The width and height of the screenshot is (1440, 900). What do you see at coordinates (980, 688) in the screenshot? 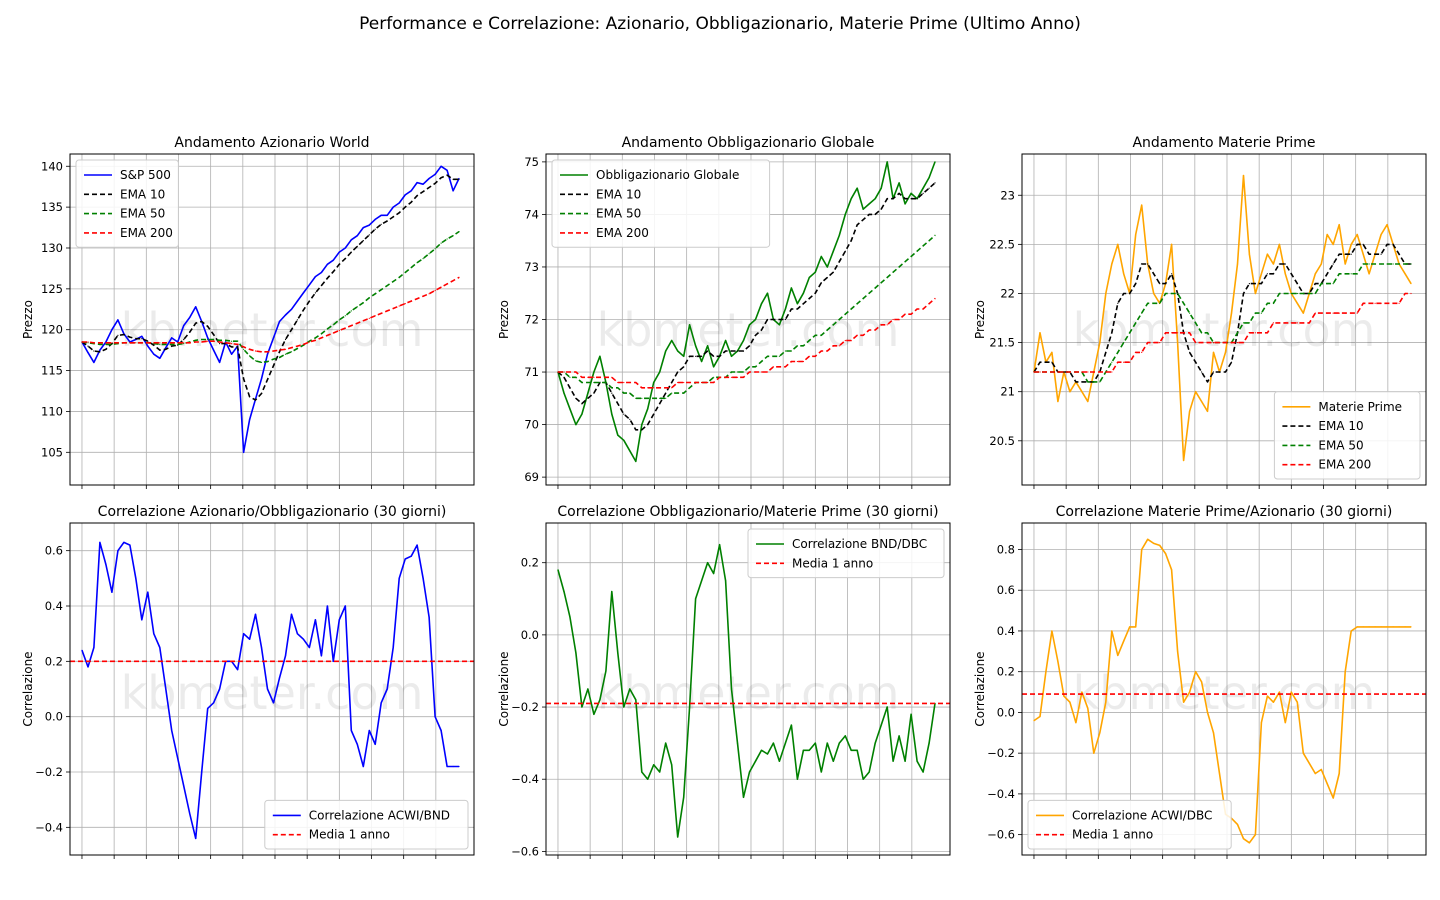
I see `y-axis-label: Correlazione` at bounding box center [980, 688].